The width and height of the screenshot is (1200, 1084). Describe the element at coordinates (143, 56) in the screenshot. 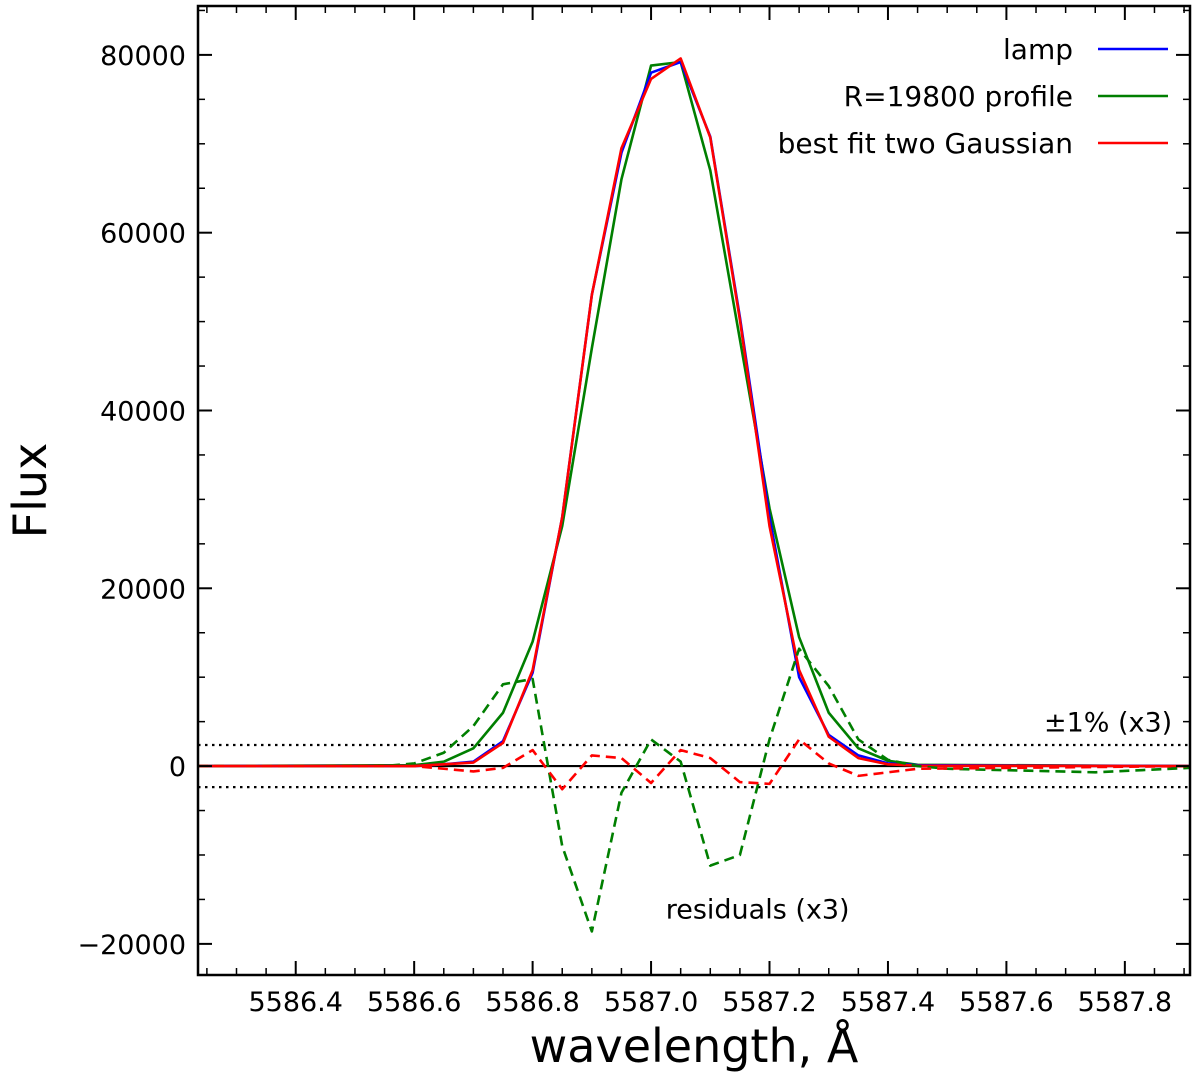

I see `y-tick-label: 80000` at that location.